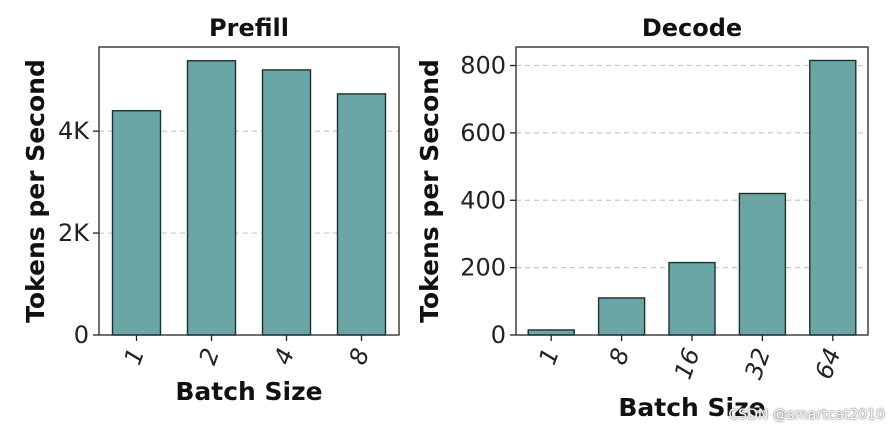 The width and height of the screenshot is (891, 427). I want to click on y-tick-label: 400, so click(483, 200).